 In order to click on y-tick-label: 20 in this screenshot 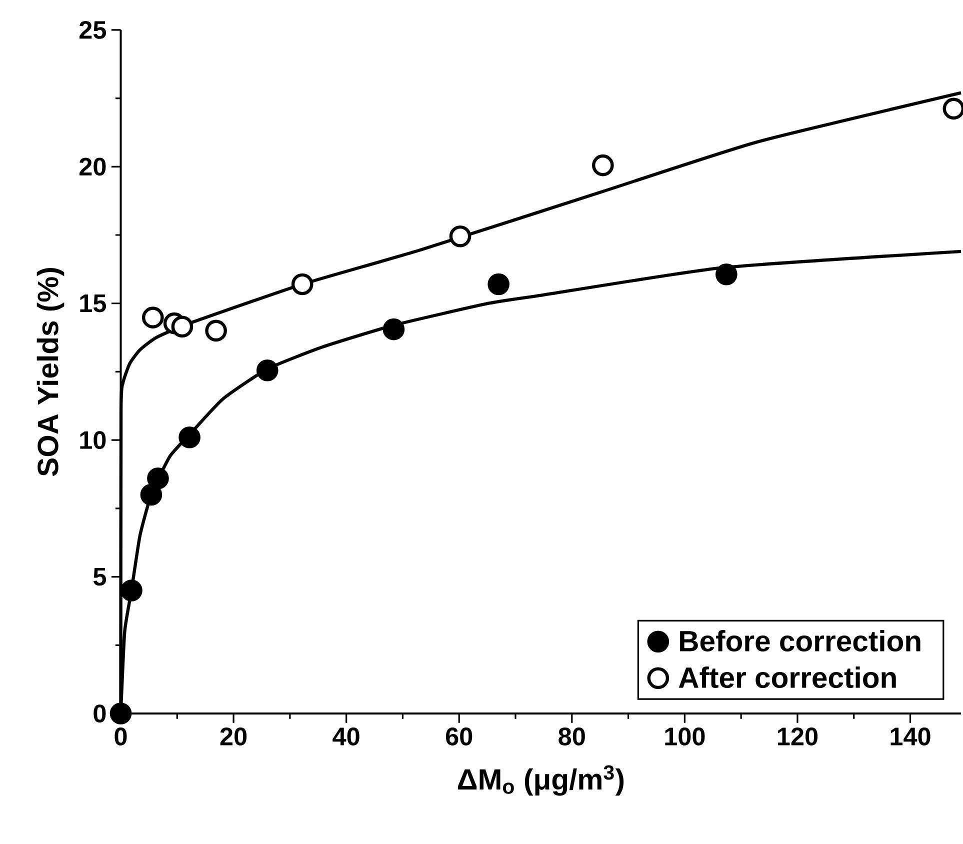, I will do `click(92, 167)`.